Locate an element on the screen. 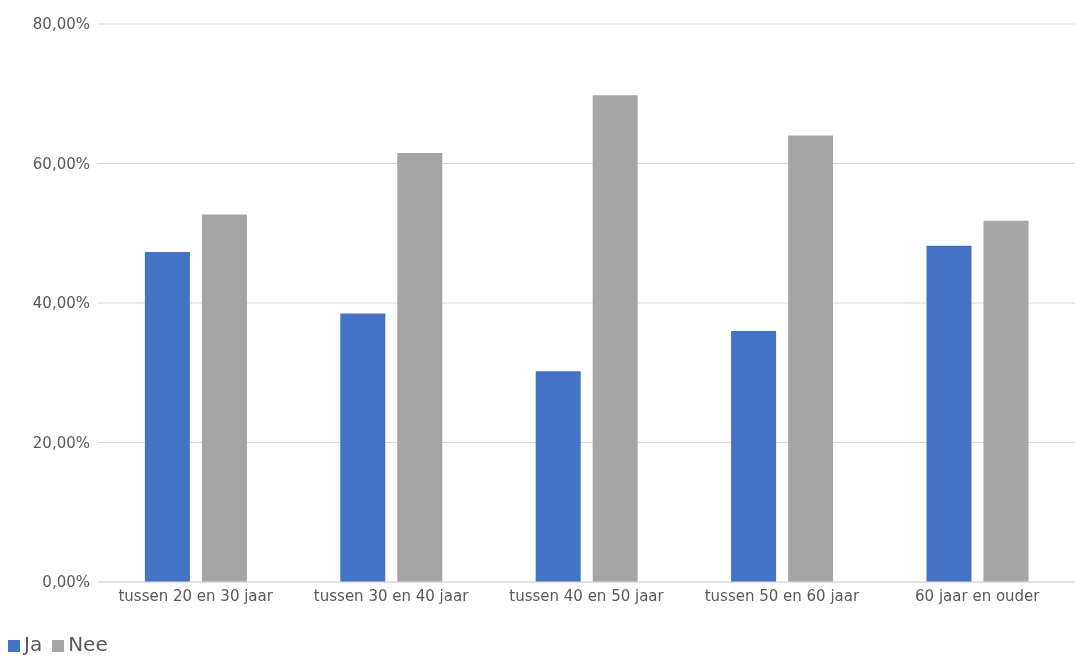  x-tick-label: 60 jaar en ouder is located at coordinates (978, 595).